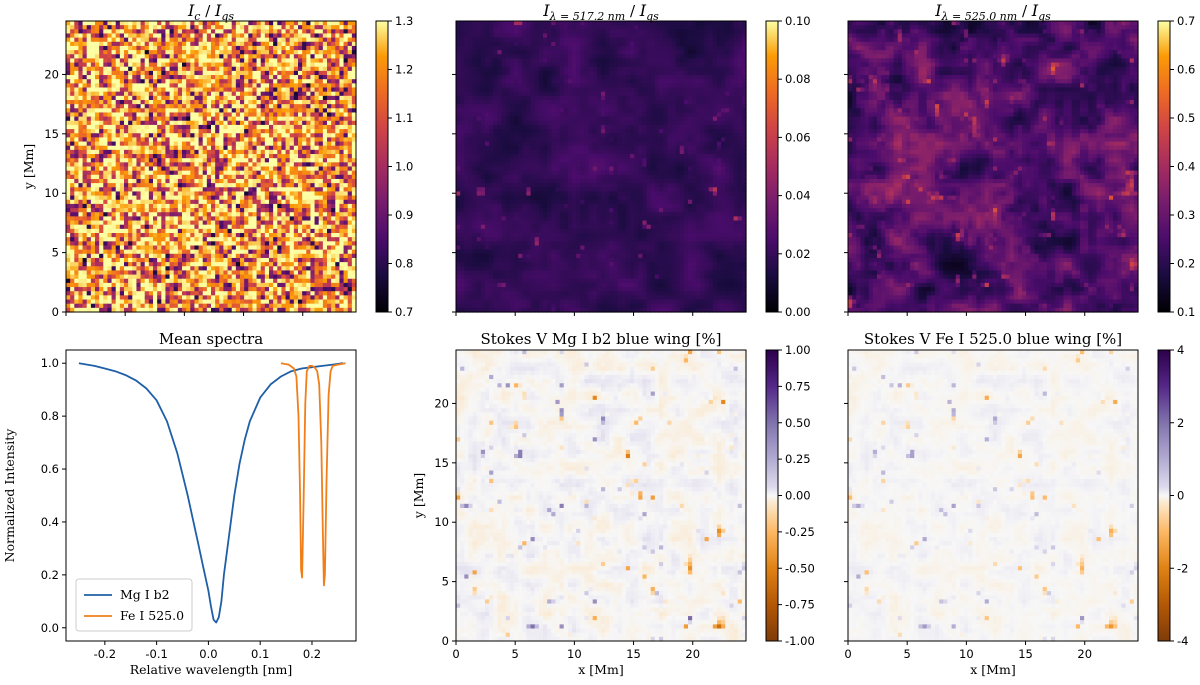 The width and height of the screenshot is (1200, 685). I want to click on legend-label: Mg I b2, so click(145, 594).